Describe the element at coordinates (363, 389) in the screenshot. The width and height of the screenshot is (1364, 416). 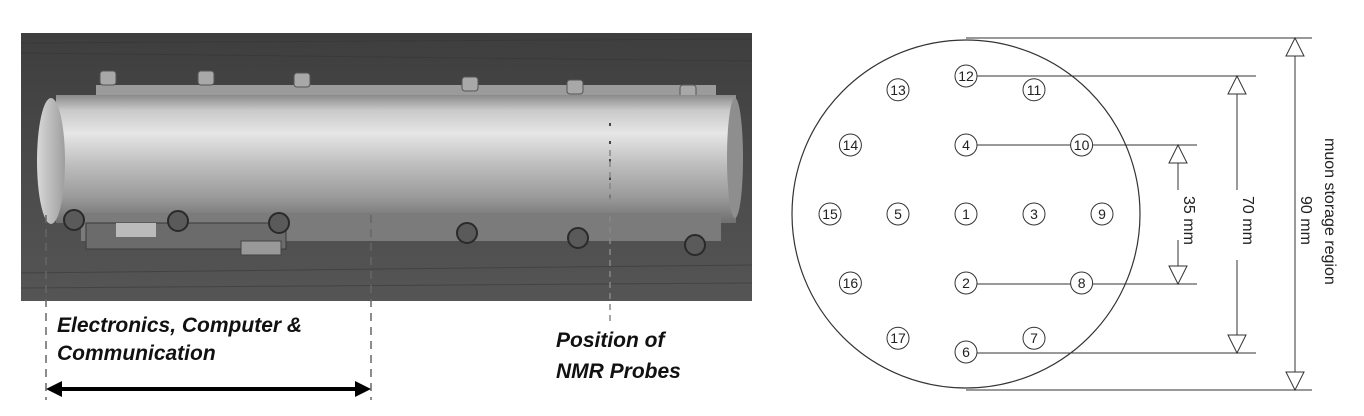
I see `arrowhead-right` at that location.